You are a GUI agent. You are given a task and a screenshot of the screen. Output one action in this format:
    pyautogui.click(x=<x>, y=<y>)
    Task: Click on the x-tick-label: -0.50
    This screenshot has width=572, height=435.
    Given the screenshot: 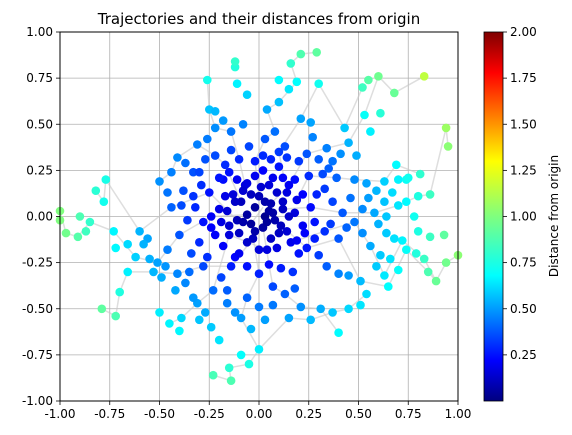 What is the action you would take?
    pyautogui.click(x=159, y=414)
    